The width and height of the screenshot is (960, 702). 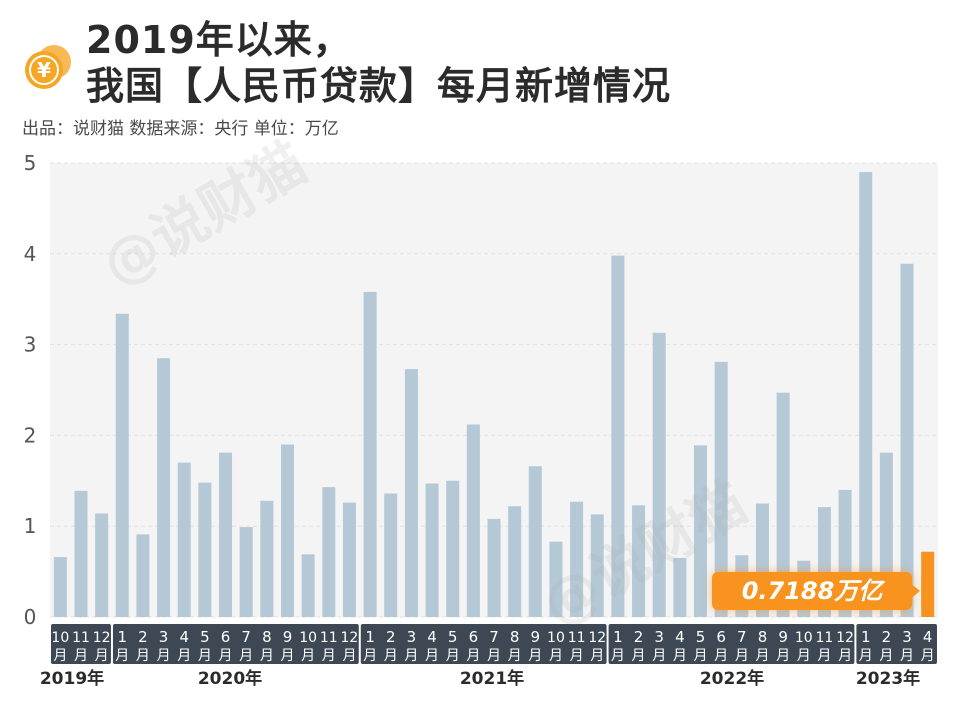 What do you see at coordinates (44, 70) in the screenshot?
I see `coin-glyph: ¥` at bounding box center [44, 70].